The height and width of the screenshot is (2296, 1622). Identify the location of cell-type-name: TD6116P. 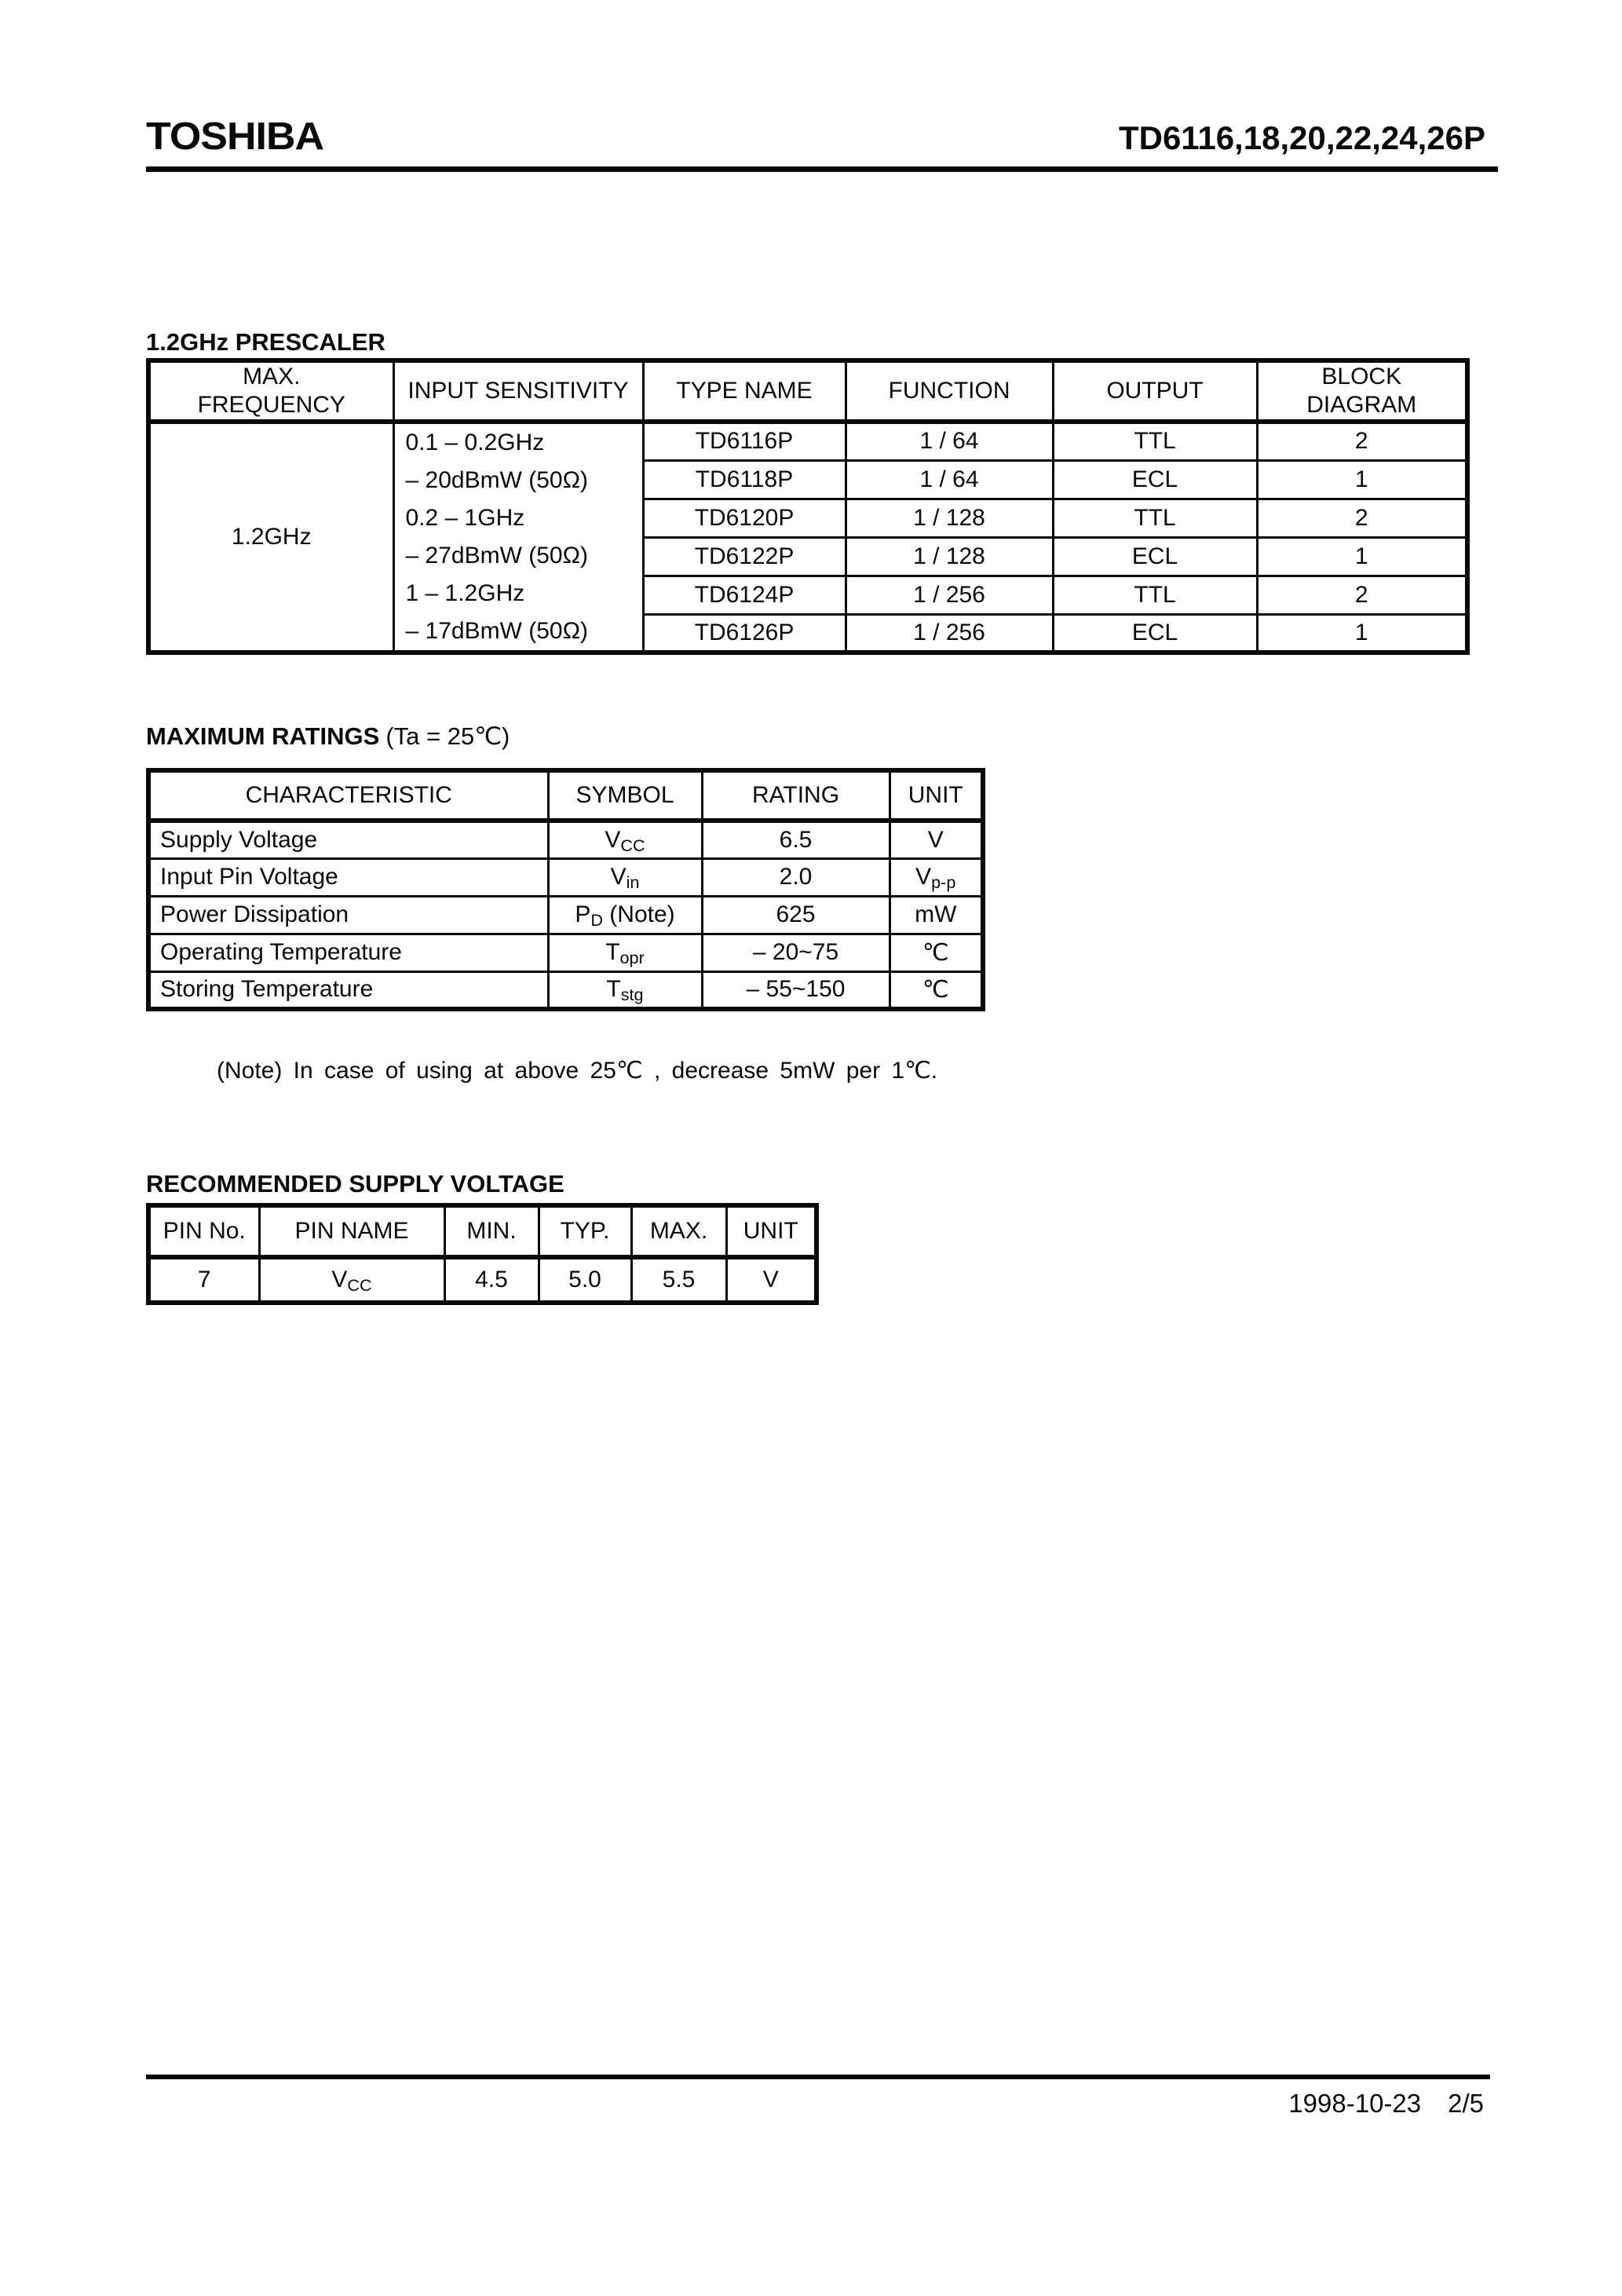
(744, 441).